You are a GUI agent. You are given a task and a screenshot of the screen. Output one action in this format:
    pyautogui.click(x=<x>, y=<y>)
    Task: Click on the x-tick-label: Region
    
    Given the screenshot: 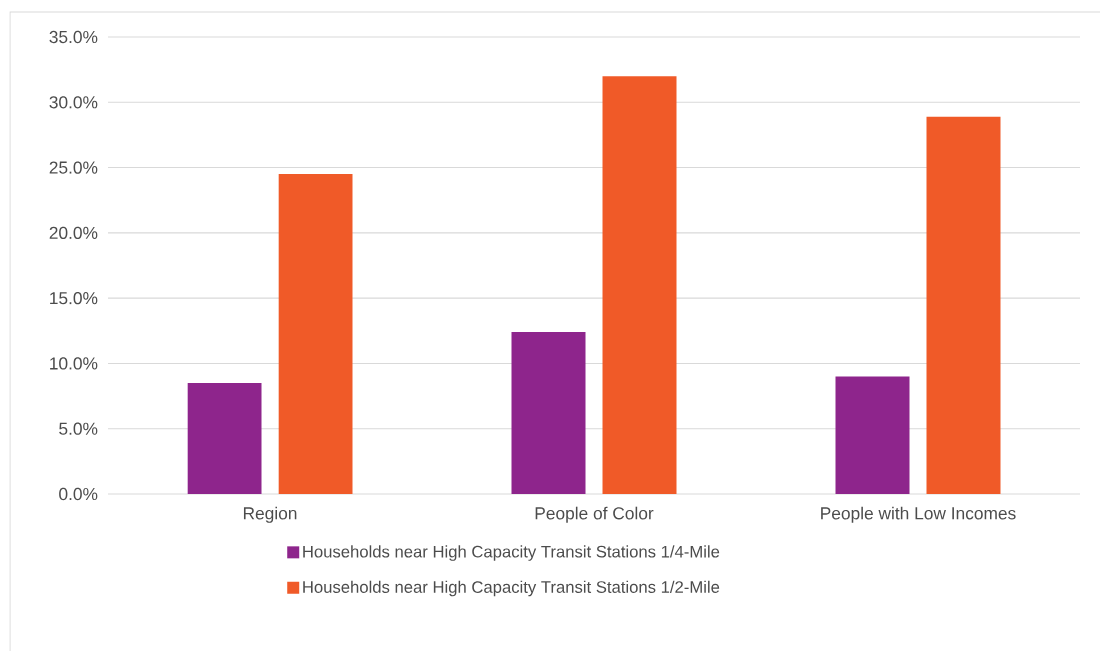 What is the action you would take?
    pyautogui.click(x=270, y=514)
    